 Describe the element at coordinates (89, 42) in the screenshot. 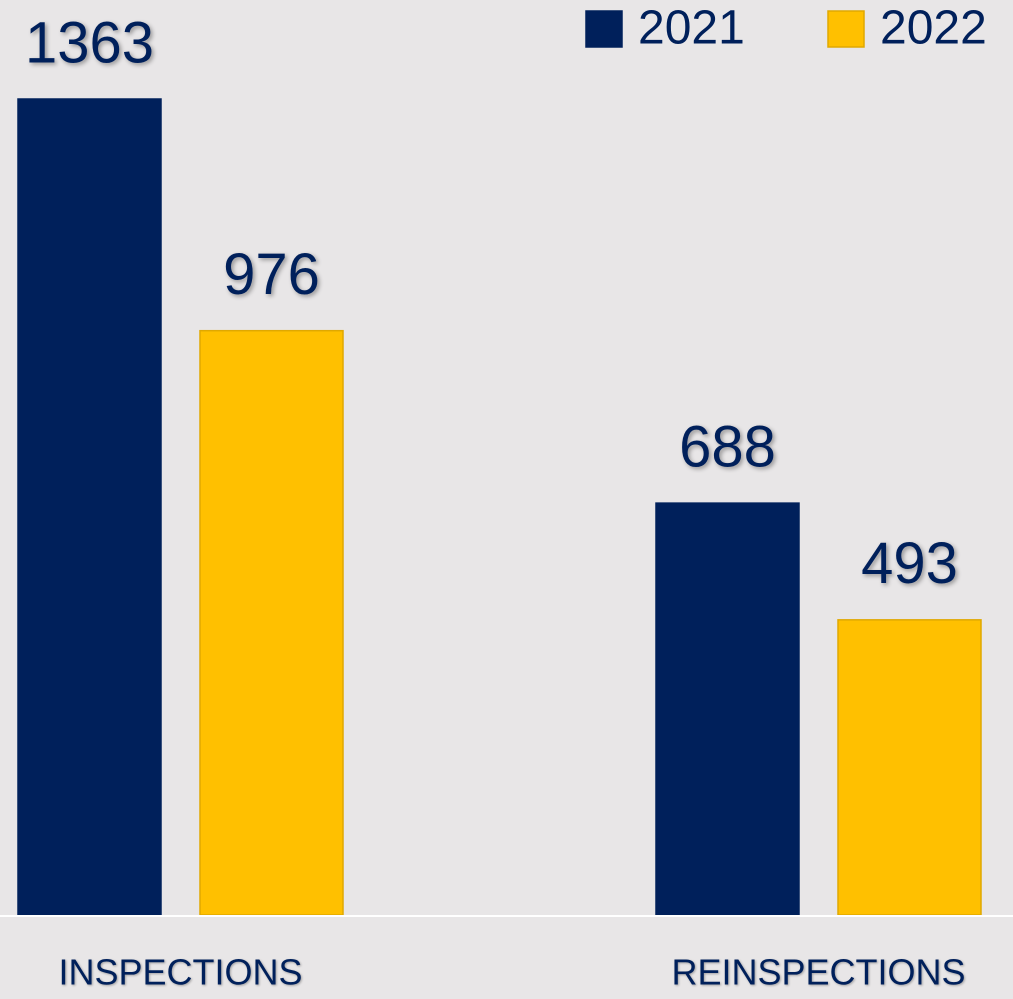

I see `value-label: 1363` at that location.